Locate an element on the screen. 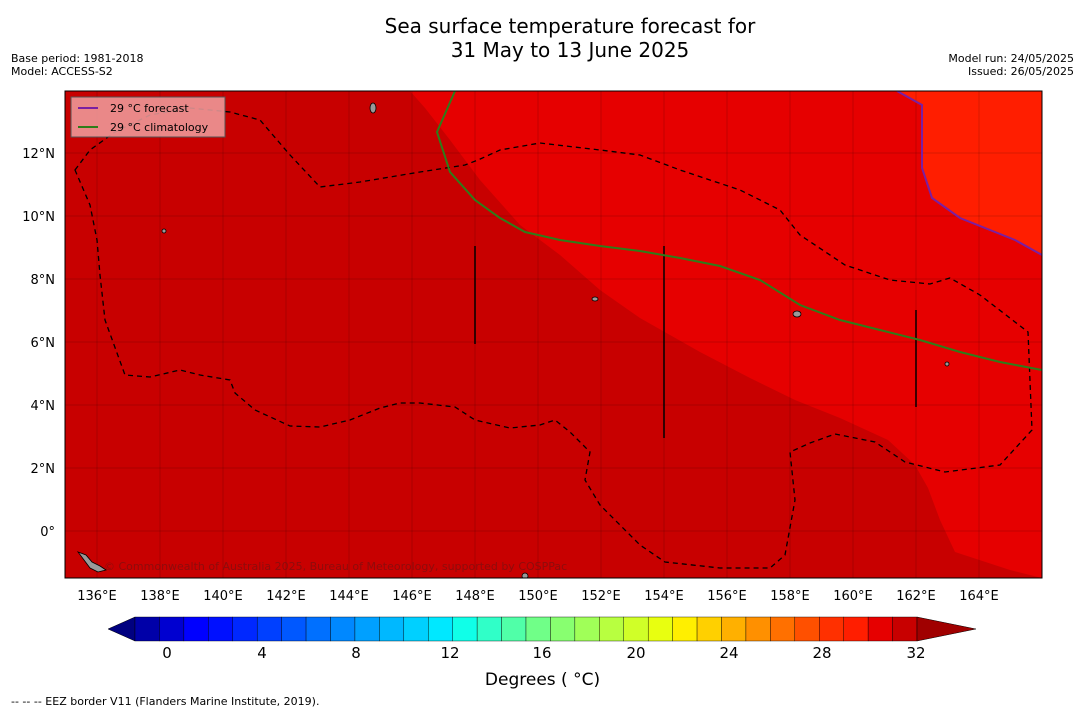  lat-tick: 2°N is located at coordinates (43, 469).